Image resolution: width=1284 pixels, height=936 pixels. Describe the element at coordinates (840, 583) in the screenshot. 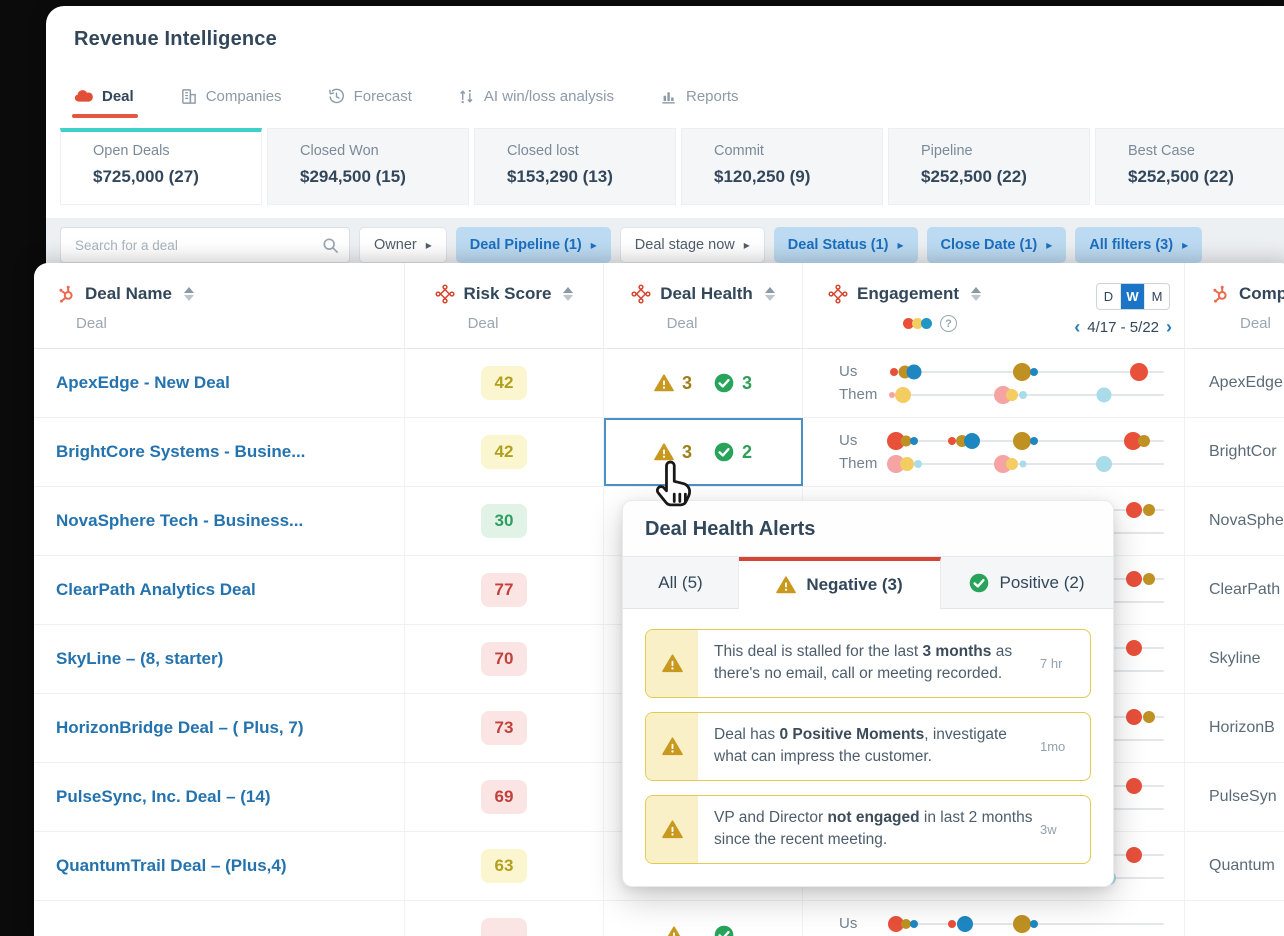

I see `tab-negative-alerts: Negative (3)` at that location.